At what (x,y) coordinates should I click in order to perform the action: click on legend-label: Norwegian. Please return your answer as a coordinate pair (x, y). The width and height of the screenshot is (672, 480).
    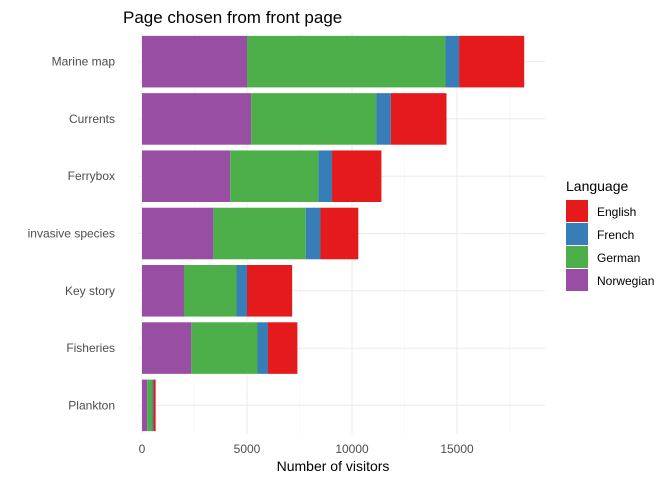
    Looking at the image, I should click on (625, 281).